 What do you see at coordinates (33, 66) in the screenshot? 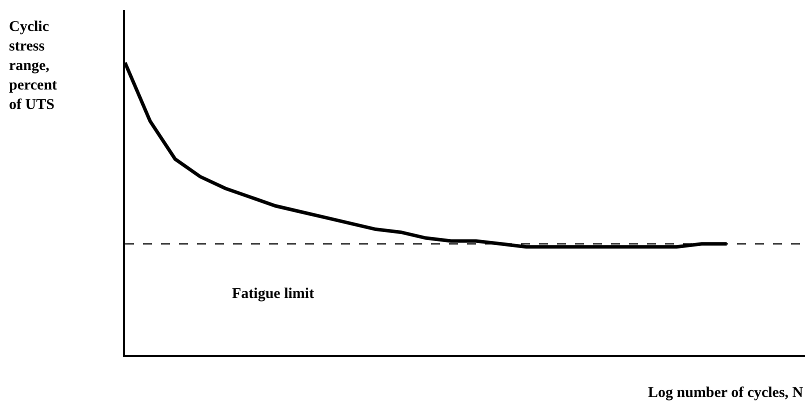
I see `y-axis-title: Cyclic stress range, percent of UTS` at bounding box center [33, 66].